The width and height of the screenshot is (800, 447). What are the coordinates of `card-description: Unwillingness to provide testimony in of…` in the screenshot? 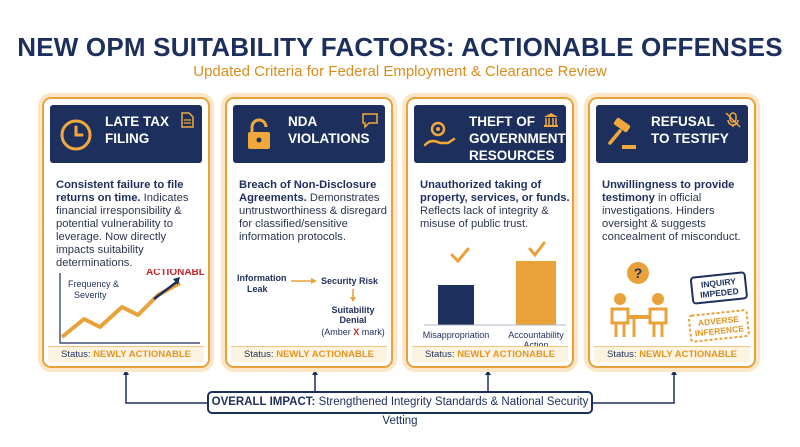 It's located at (671, 211).